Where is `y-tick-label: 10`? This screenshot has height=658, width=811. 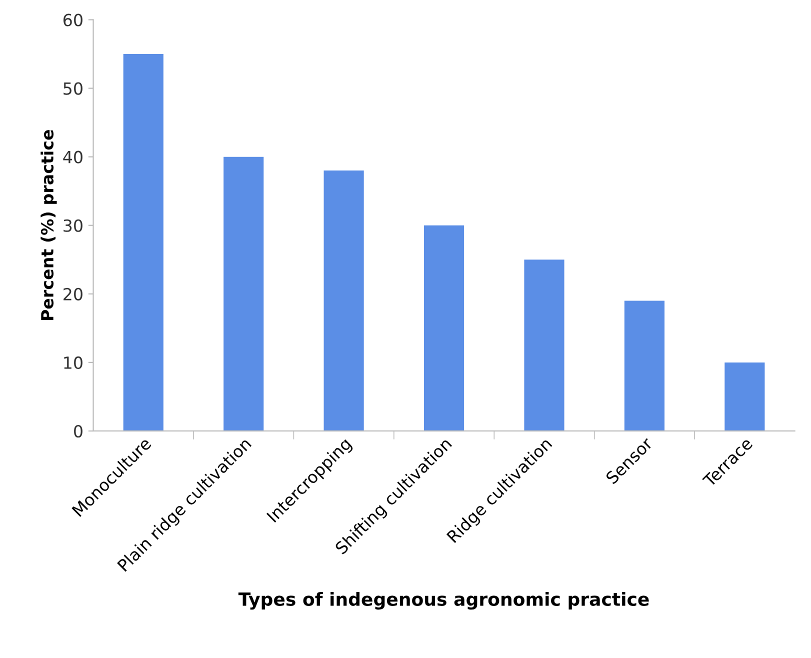 y-tick-label: 10 is located at coordinates (73, 363).